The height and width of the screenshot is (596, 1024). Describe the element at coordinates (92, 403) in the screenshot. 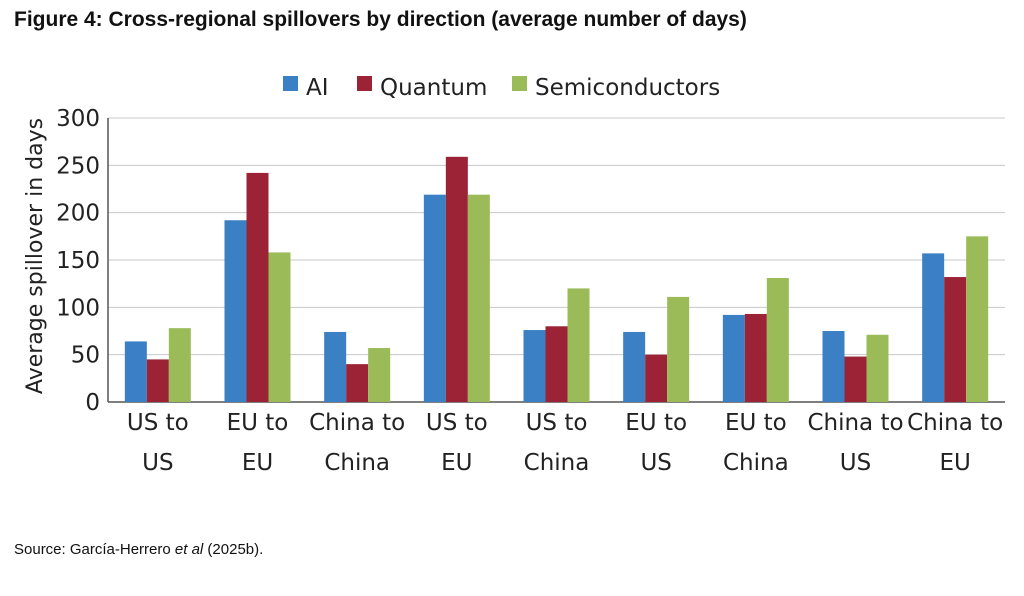

I see `y-tick-label: 0` at that location.